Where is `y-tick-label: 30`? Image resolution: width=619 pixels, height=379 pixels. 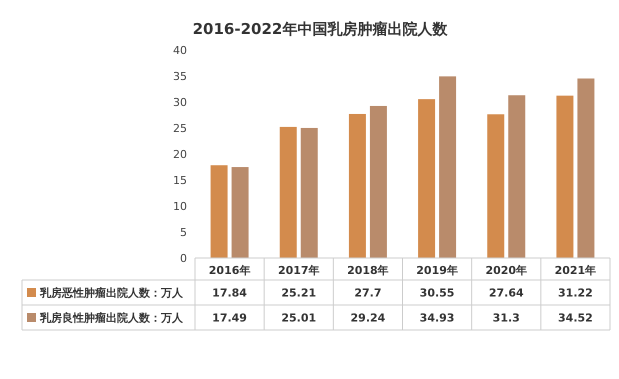 y-tick-label: 30 is located at coordinates (180, 102).